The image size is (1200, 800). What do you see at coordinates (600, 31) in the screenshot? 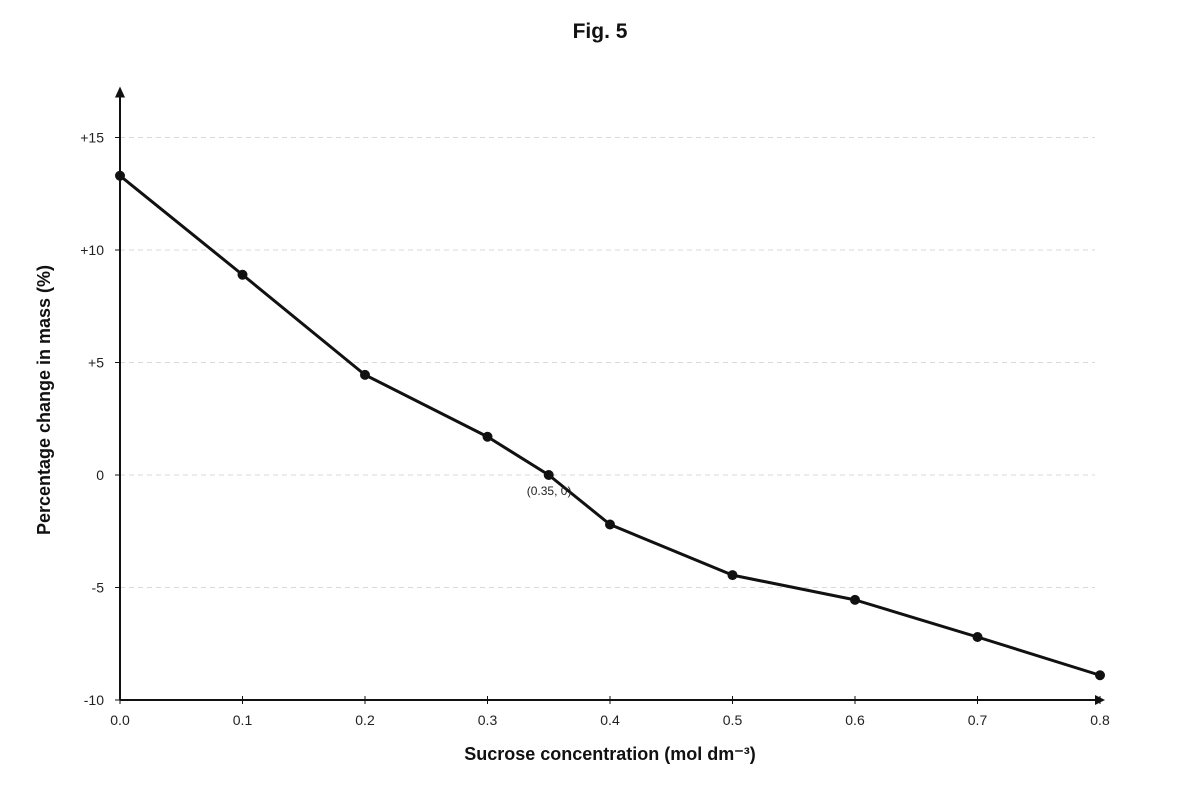
I see `chart-title: Fig. 5` at bounding box center [600, 31].